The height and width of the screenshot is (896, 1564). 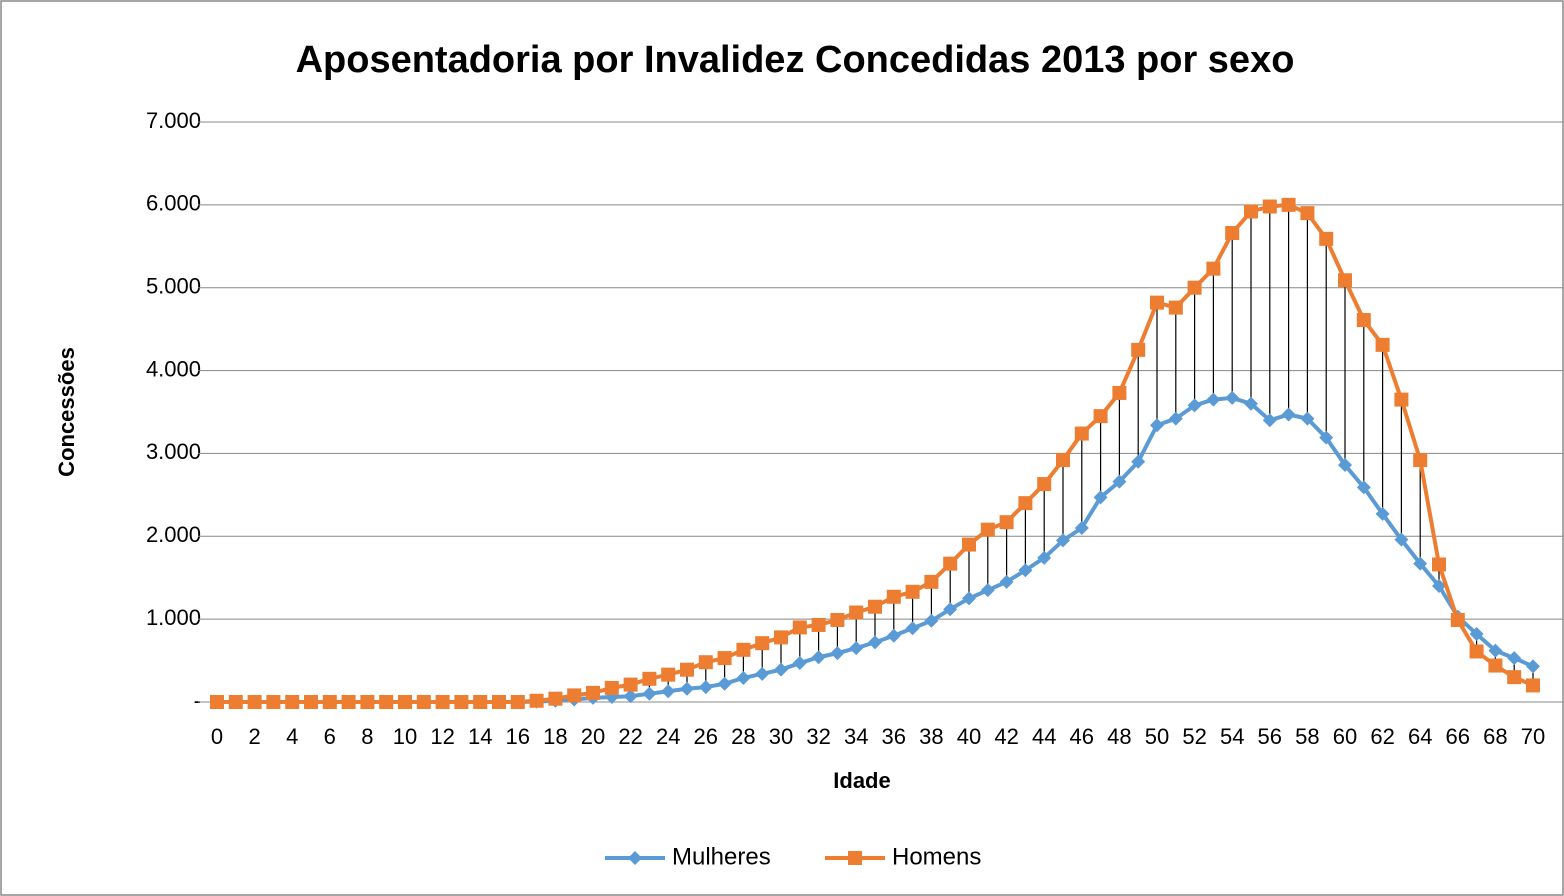 I want to click on y-tick-label: 5.000, so click(x=173, y=286).